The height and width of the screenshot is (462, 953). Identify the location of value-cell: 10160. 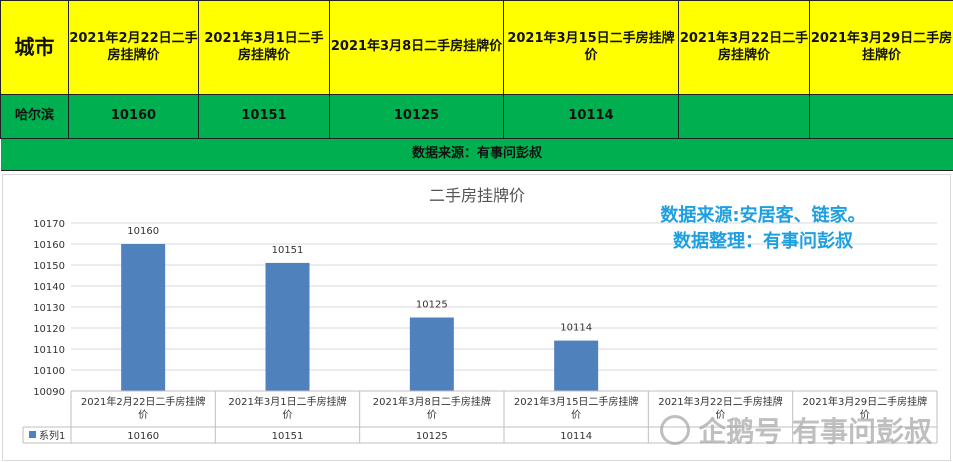
(134, 117).